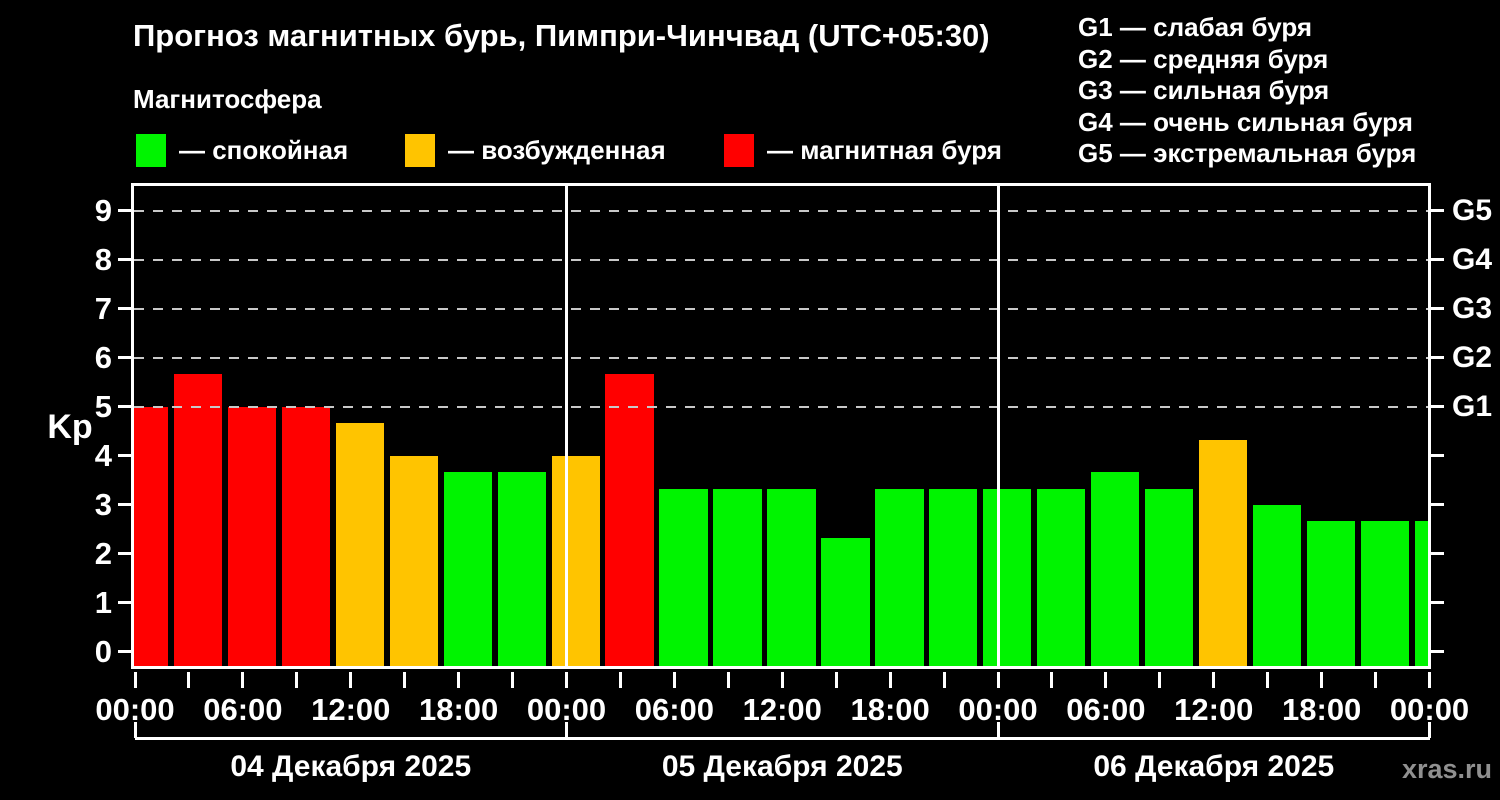 The width and height of the screenshot is (1500, 800). What do you see at coordinates (1472, 259) in the screenshot?
I see `g-scale-label: G4` at bounding box center [1472, 259].